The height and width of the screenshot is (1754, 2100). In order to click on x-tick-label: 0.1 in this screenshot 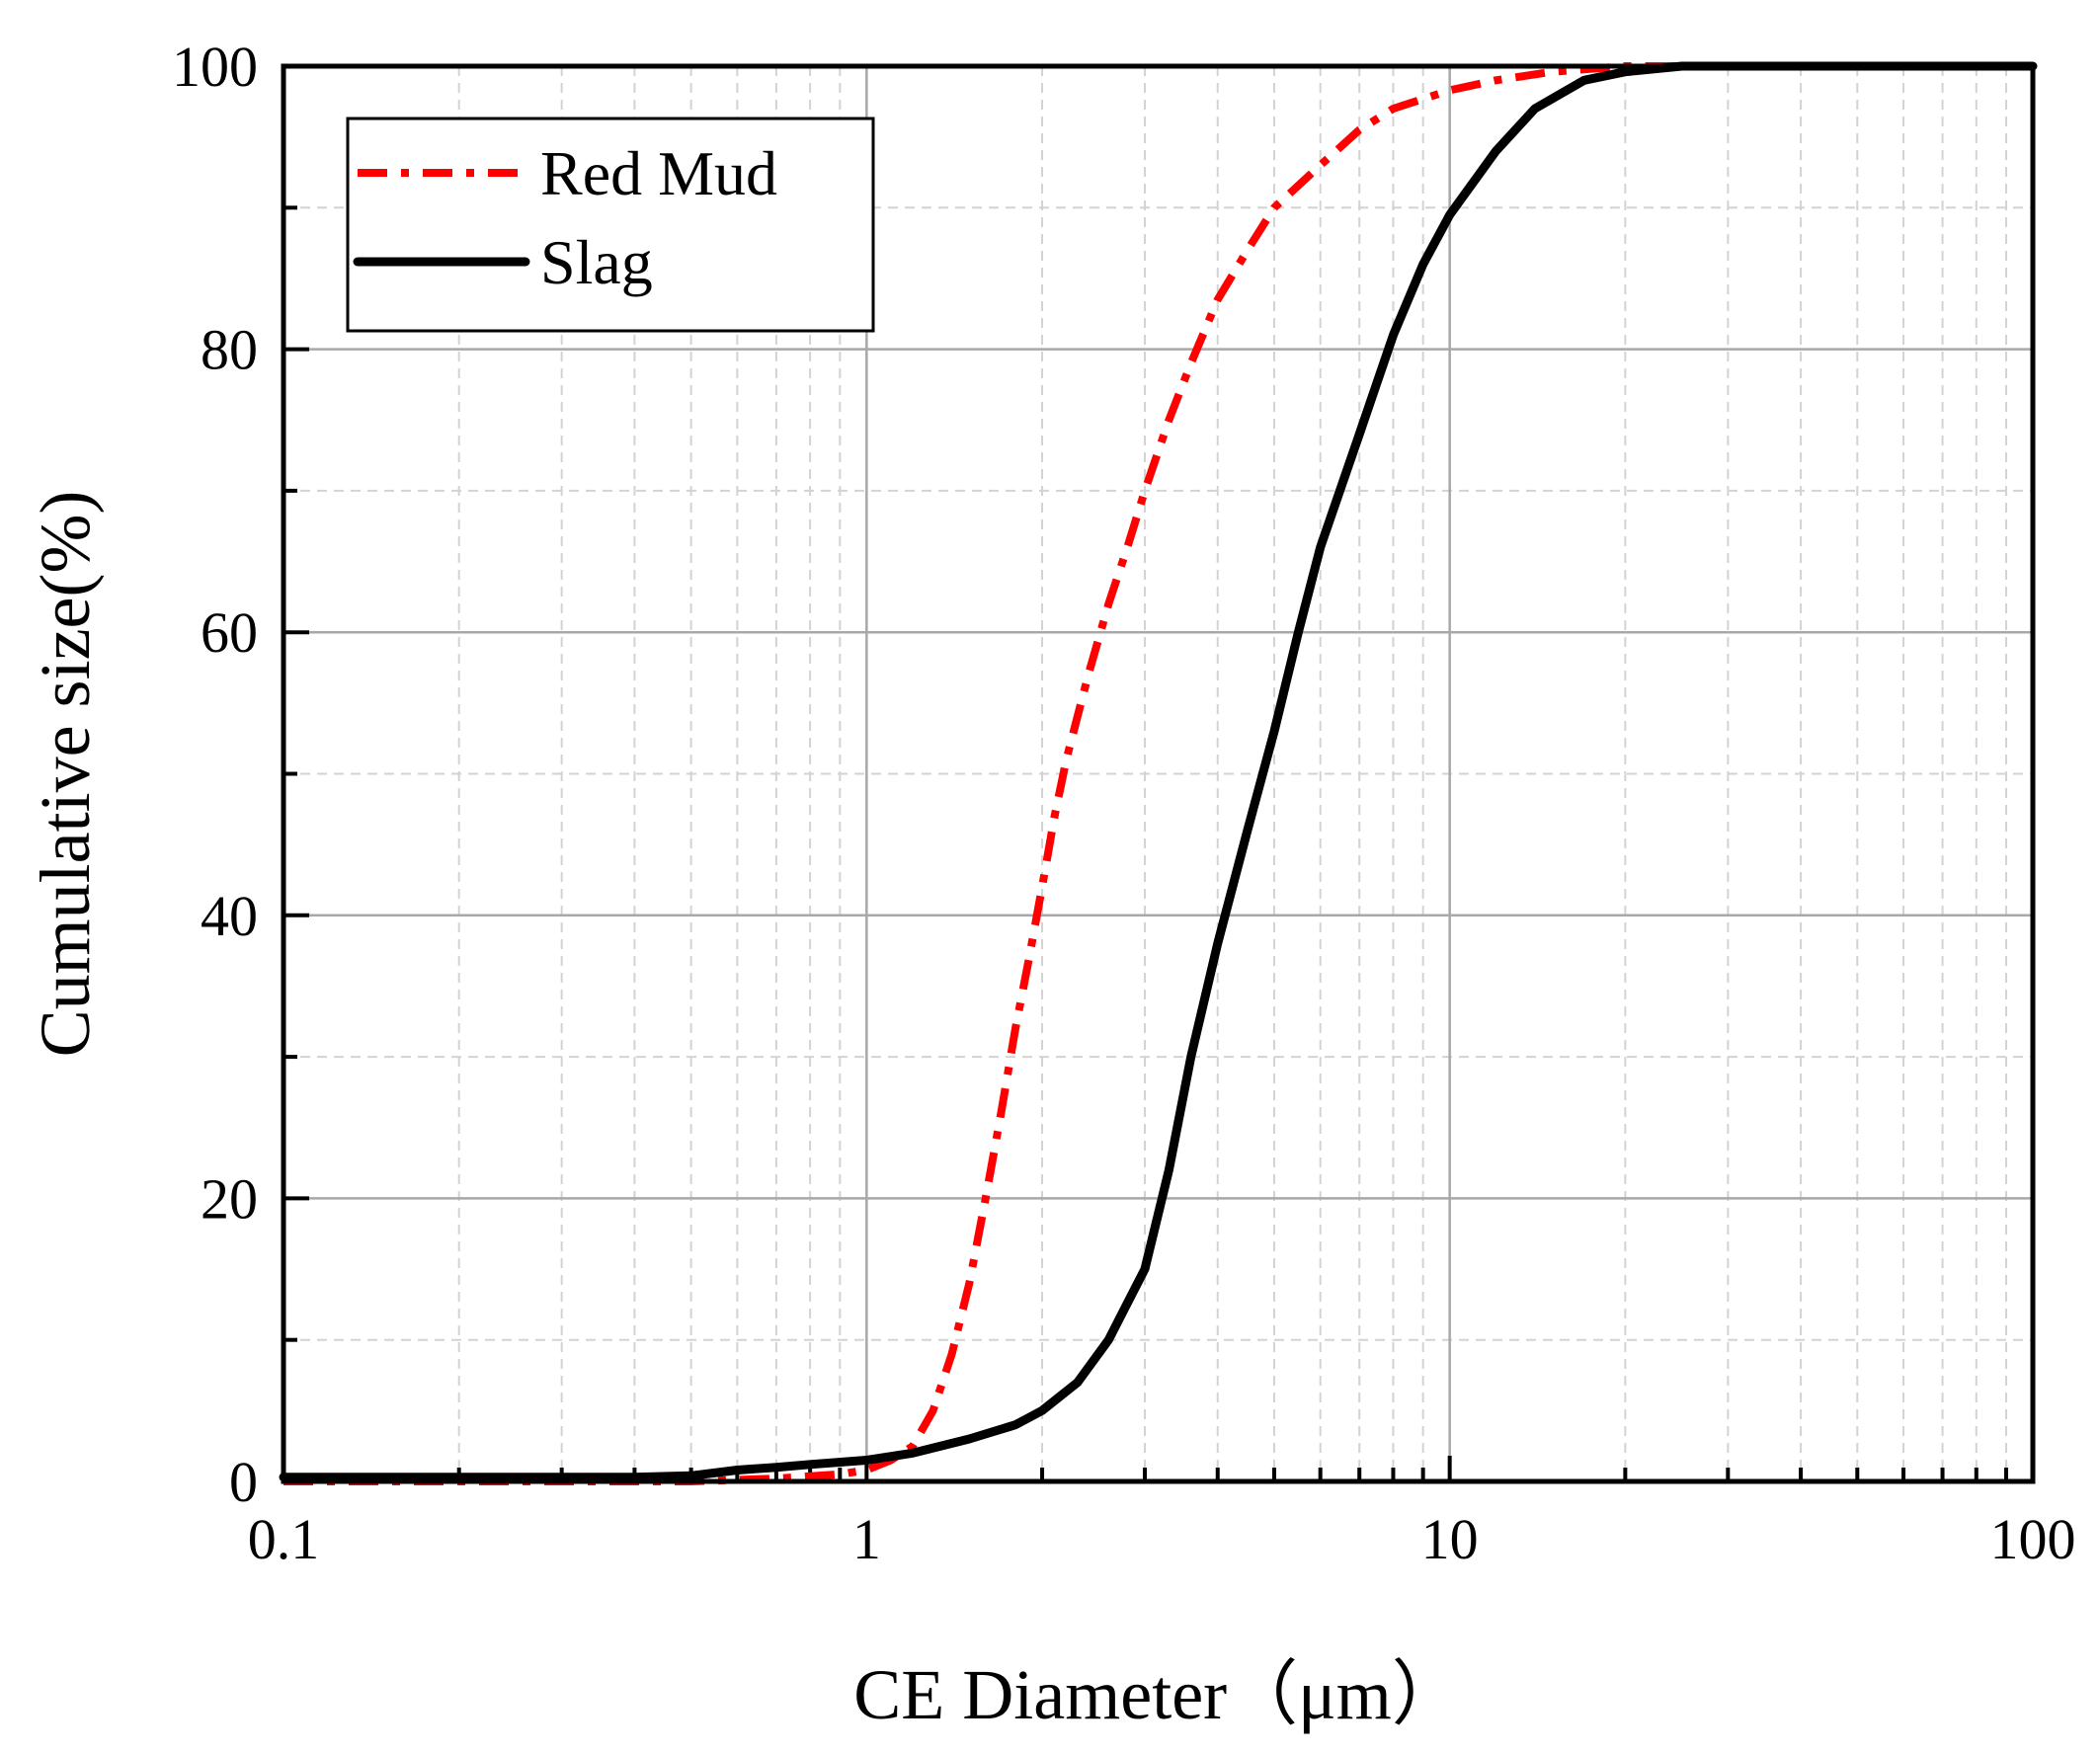, I will do `click(284, 1539)`.